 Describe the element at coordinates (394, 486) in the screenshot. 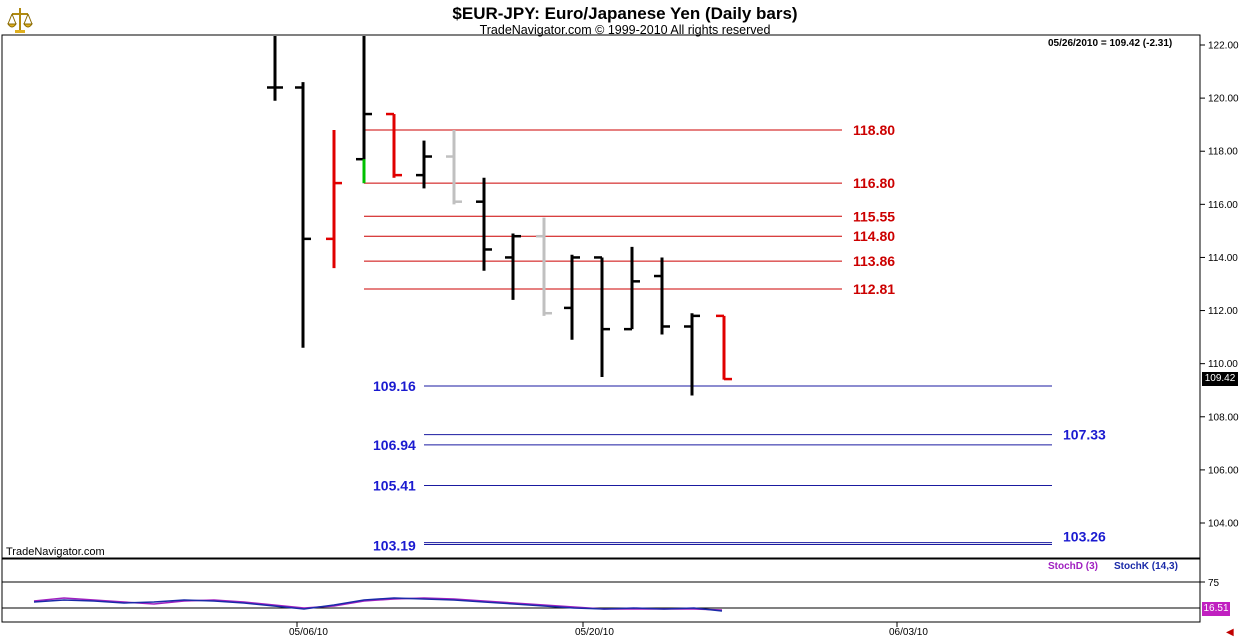

I see `support-label: 105.41` at that location.